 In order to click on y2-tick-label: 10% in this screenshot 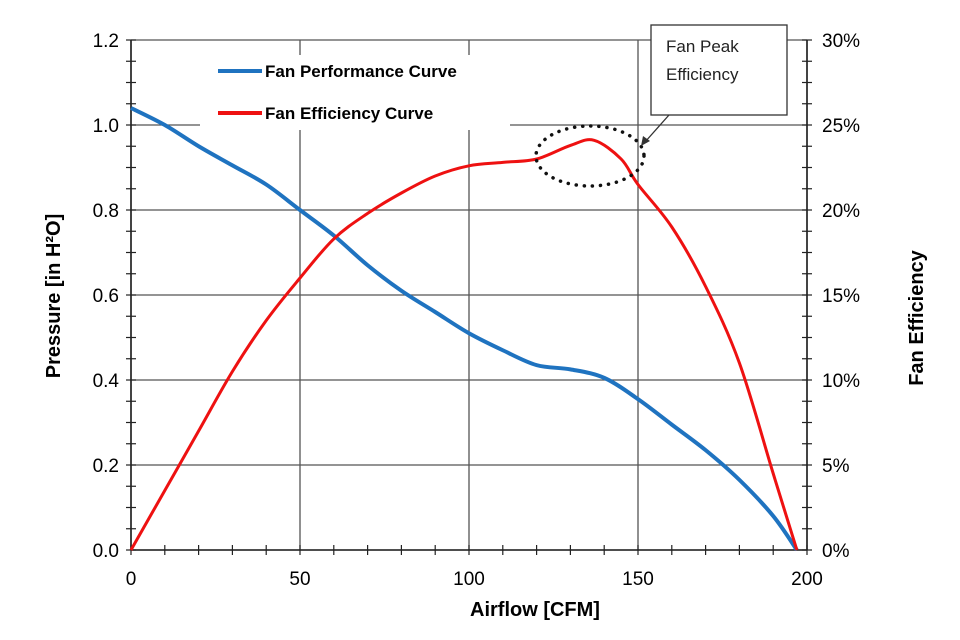, I will do `click(841, 381)`.